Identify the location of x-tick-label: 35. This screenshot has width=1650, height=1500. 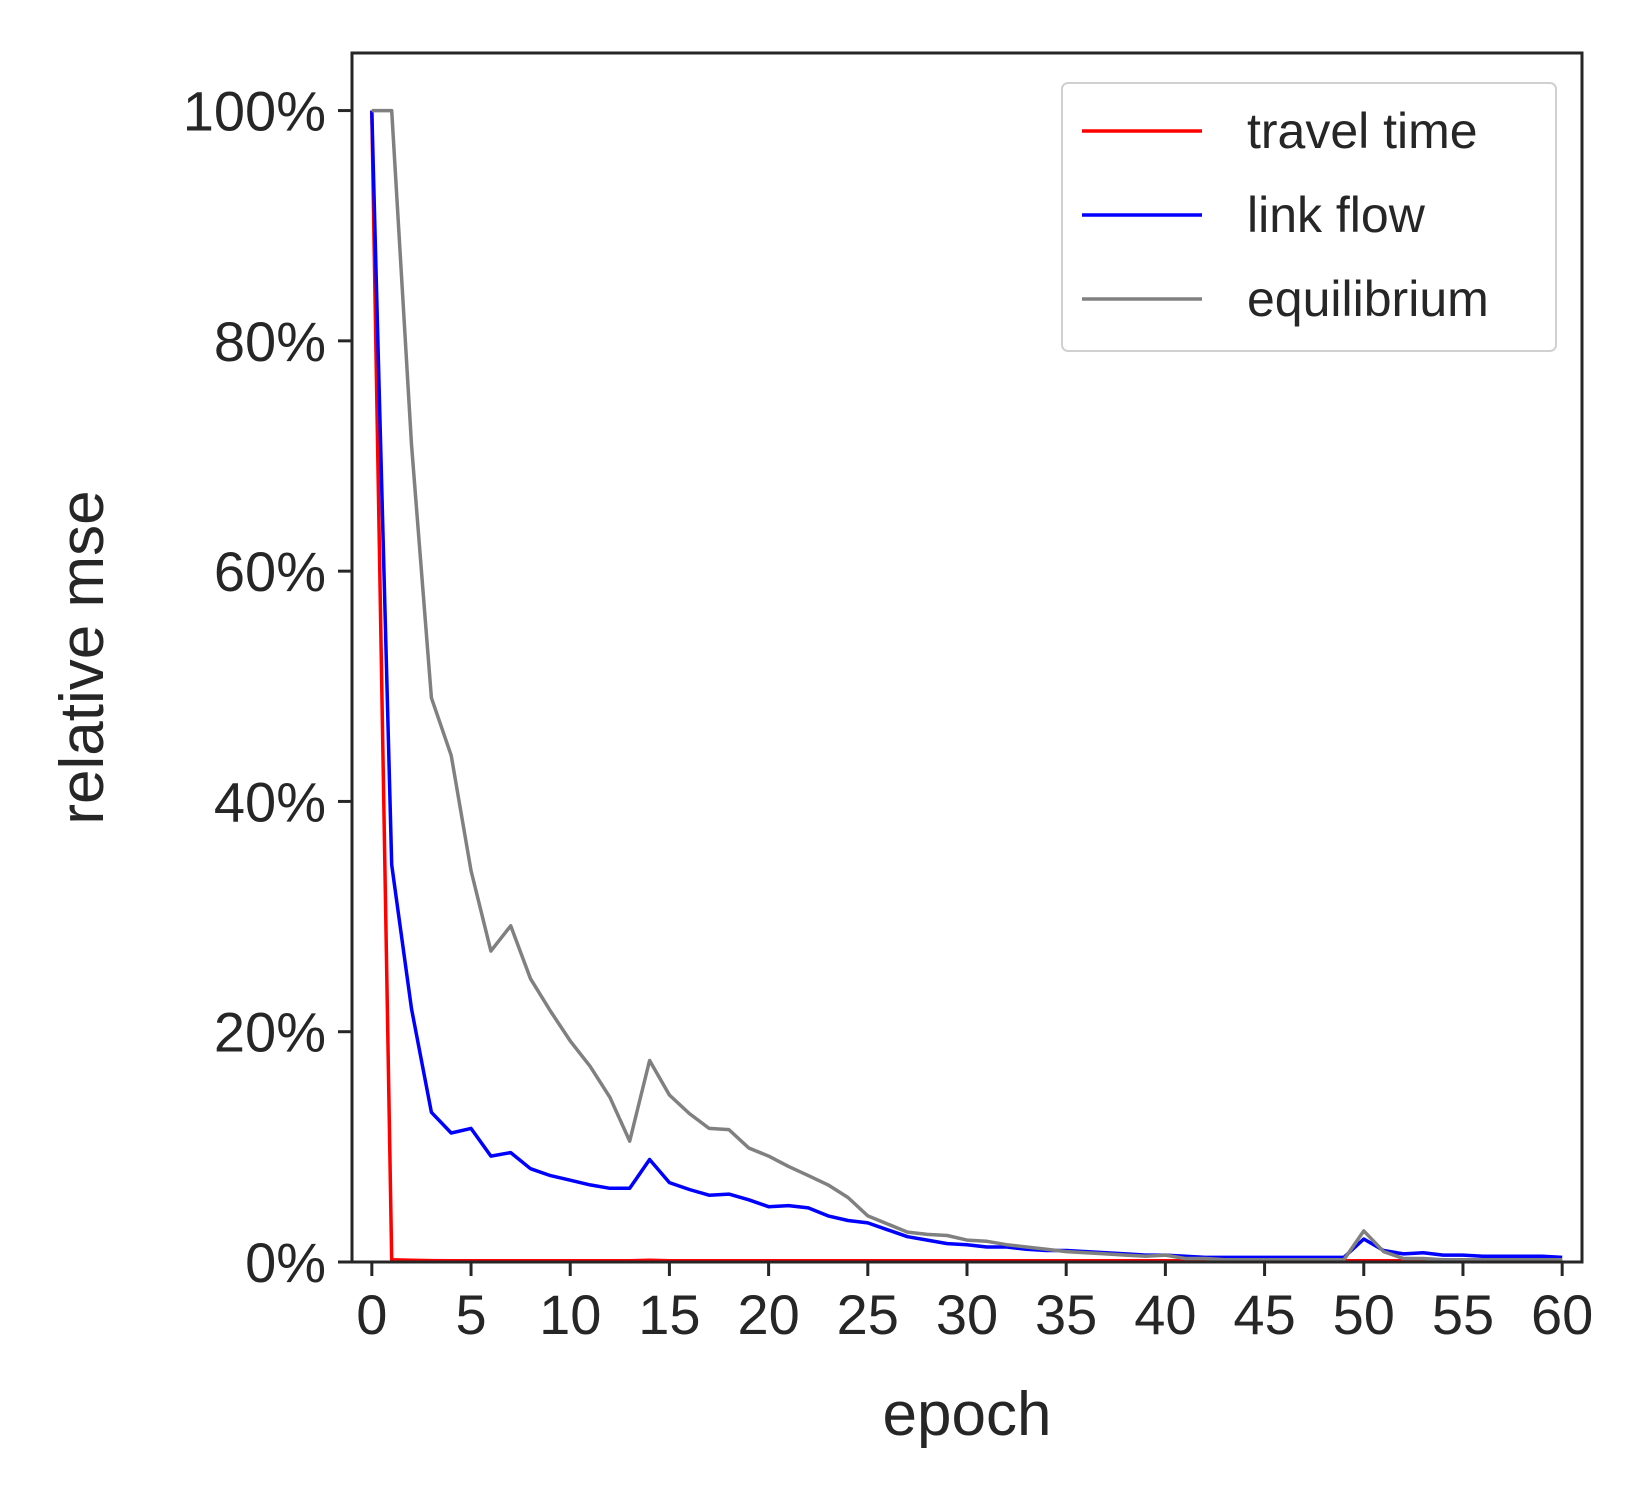
(1066, 1314).